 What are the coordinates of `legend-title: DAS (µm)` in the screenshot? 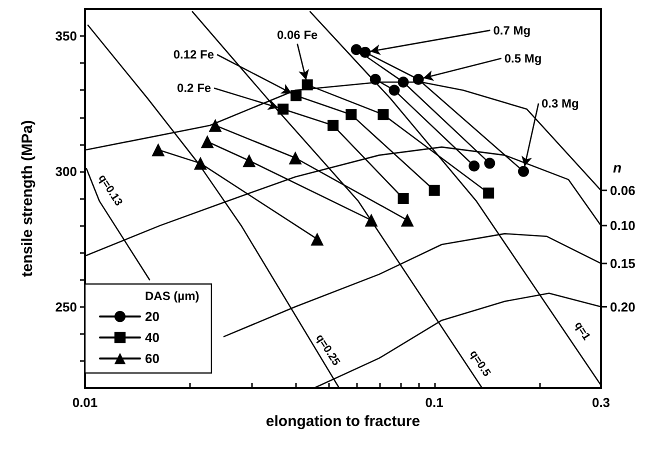 It's located at (172, 296).